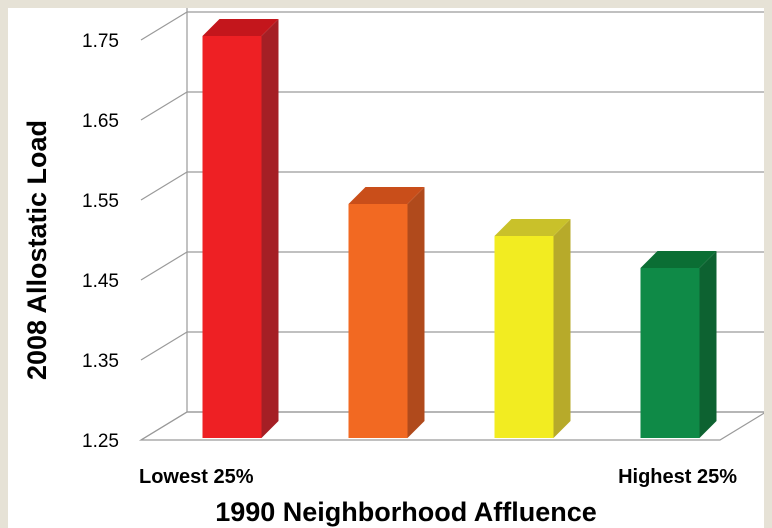  Describe the element at coordinates (406, 512) in the screenshot. I see `x-axis-title: 1990 Neighborhood Affluence` at that location.